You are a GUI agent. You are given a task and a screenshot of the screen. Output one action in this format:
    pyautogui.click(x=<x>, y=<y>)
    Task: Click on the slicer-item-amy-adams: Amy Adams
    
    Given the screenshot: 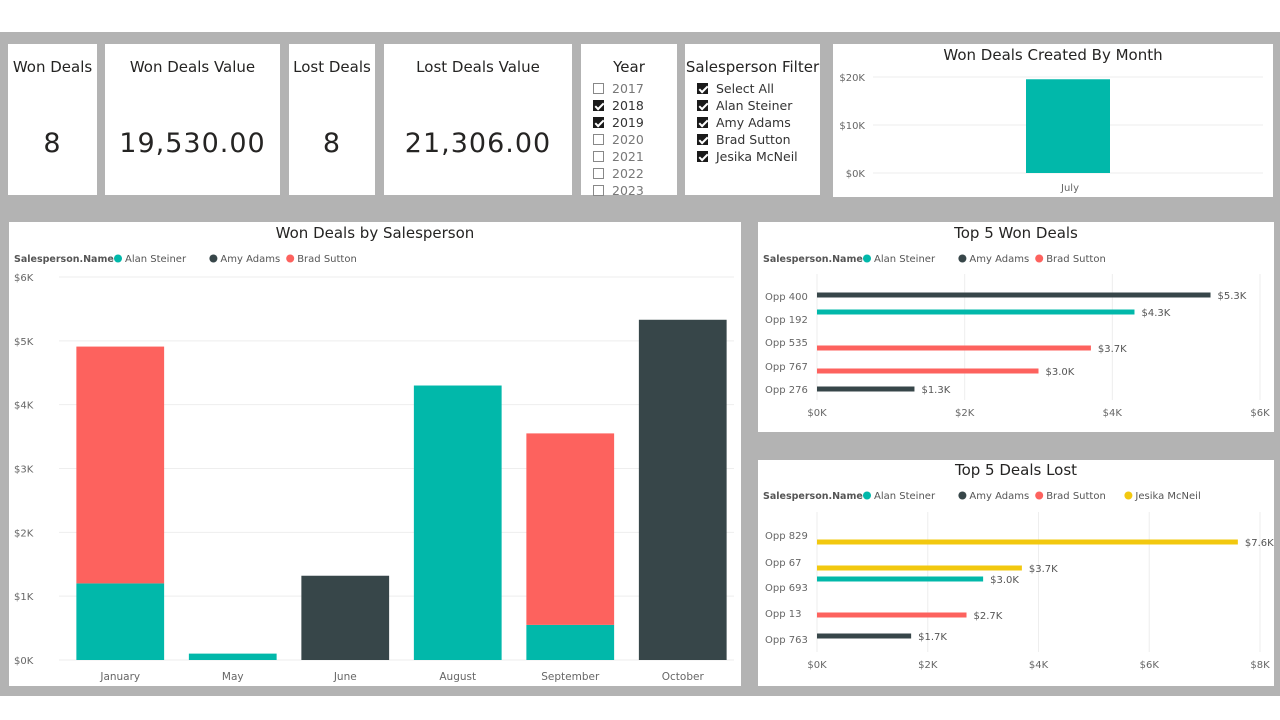 What is the action you would take?
    pyautogui.click(x=758, y=122)
    